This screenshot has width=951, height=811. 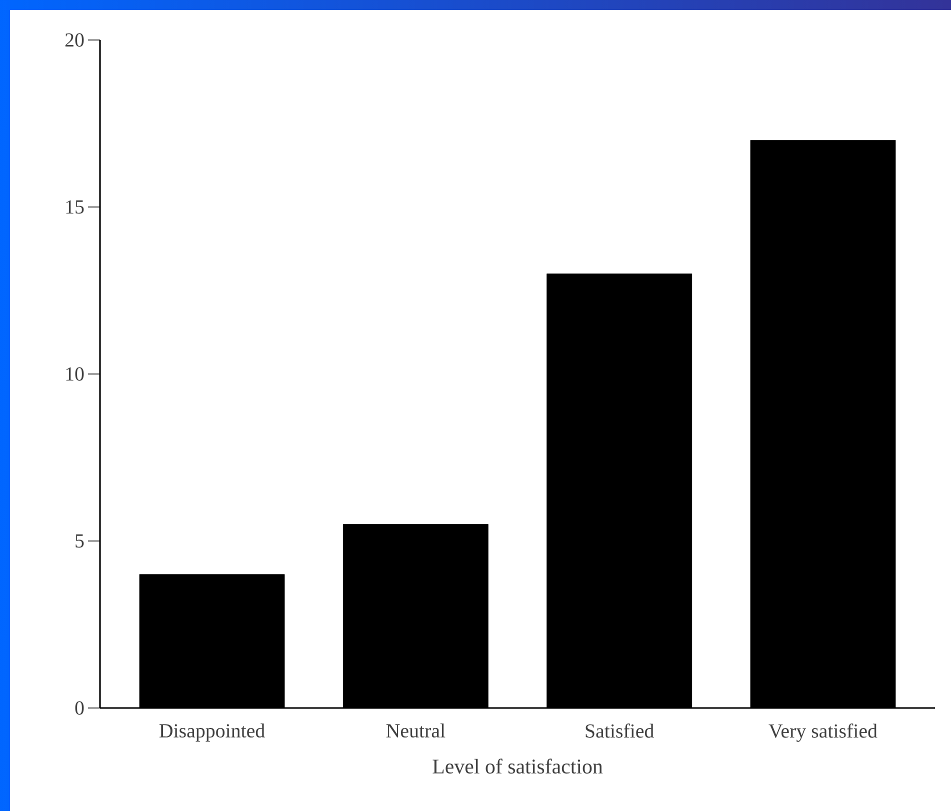 I want to click on y-tick-label: 20, so click(x=74, y=40).